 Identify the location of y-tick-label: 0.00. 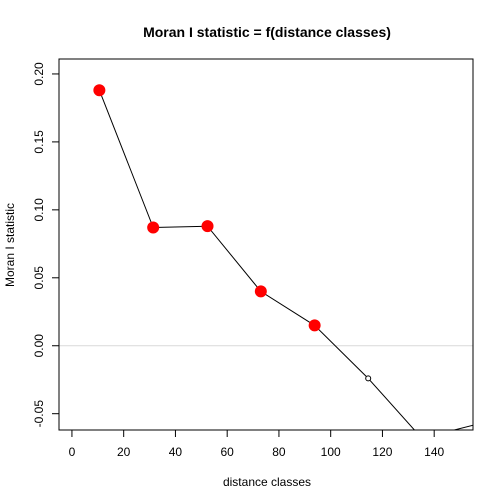
(39, 346).